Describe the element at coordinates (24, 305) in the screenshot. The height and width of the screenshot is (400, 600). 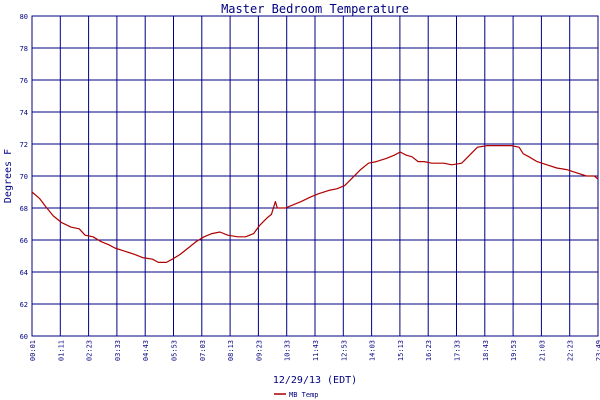
I see `y-tick-label: 62` at that location.